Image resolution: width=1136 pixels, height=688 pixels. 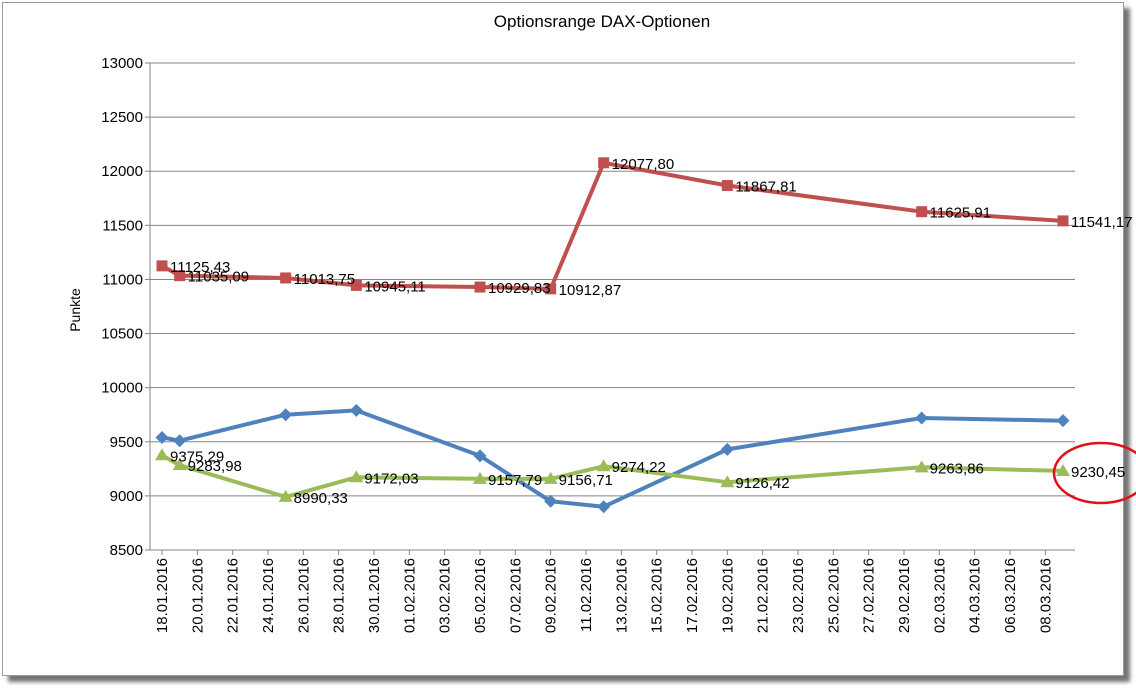 I want to click on annotation, so click(x=1094, y=473).